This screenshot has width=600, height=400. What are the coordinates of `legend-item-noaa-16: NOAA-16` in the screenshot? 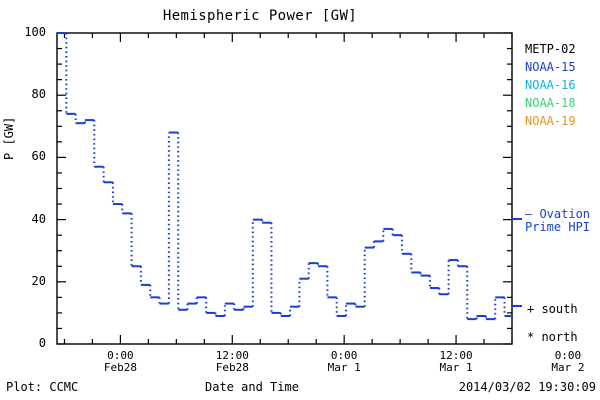 It's located at (550, 85).